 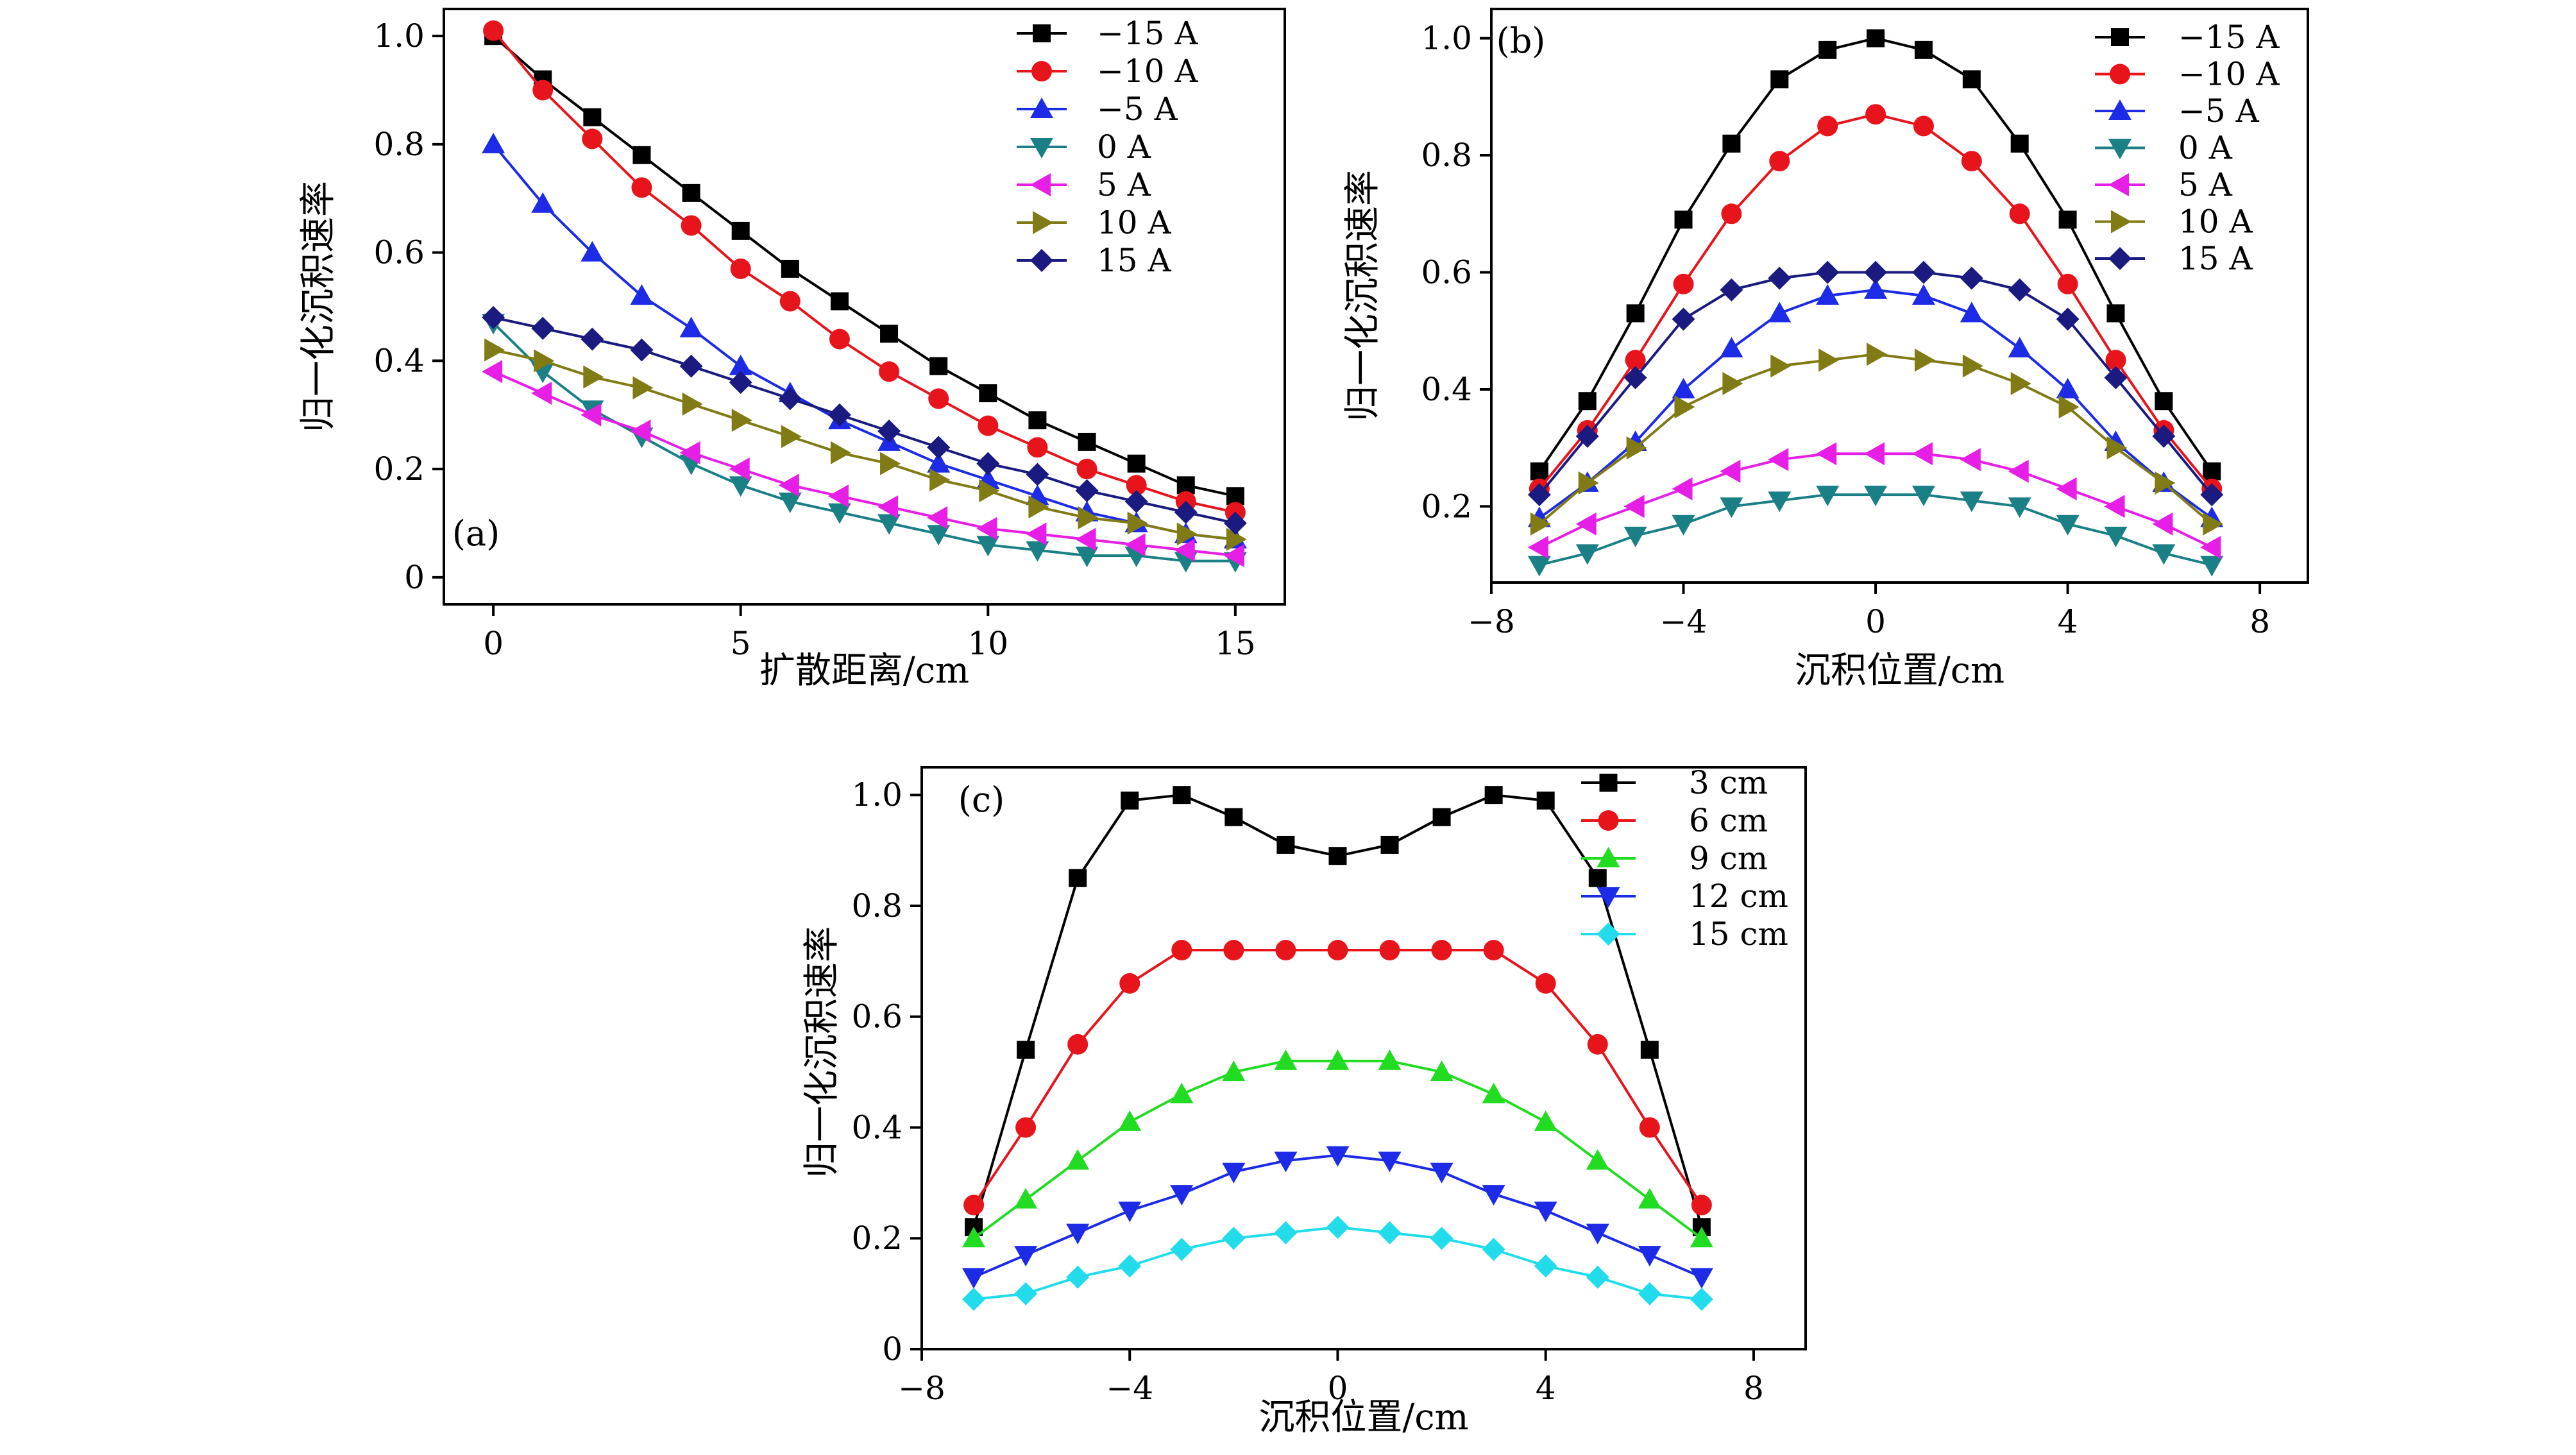 What do you see at coordinates (1899, 671) in the screenshot?
I see `x-axis-title: 沉积位置/cm` at bounding box center [1899, 671].